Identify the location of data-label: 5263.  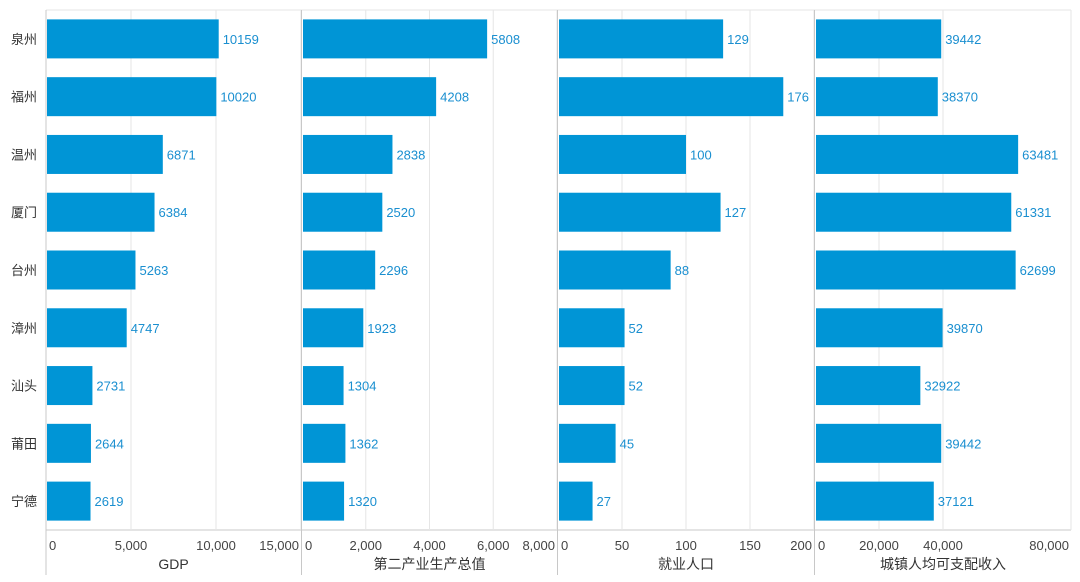
(153, 270).